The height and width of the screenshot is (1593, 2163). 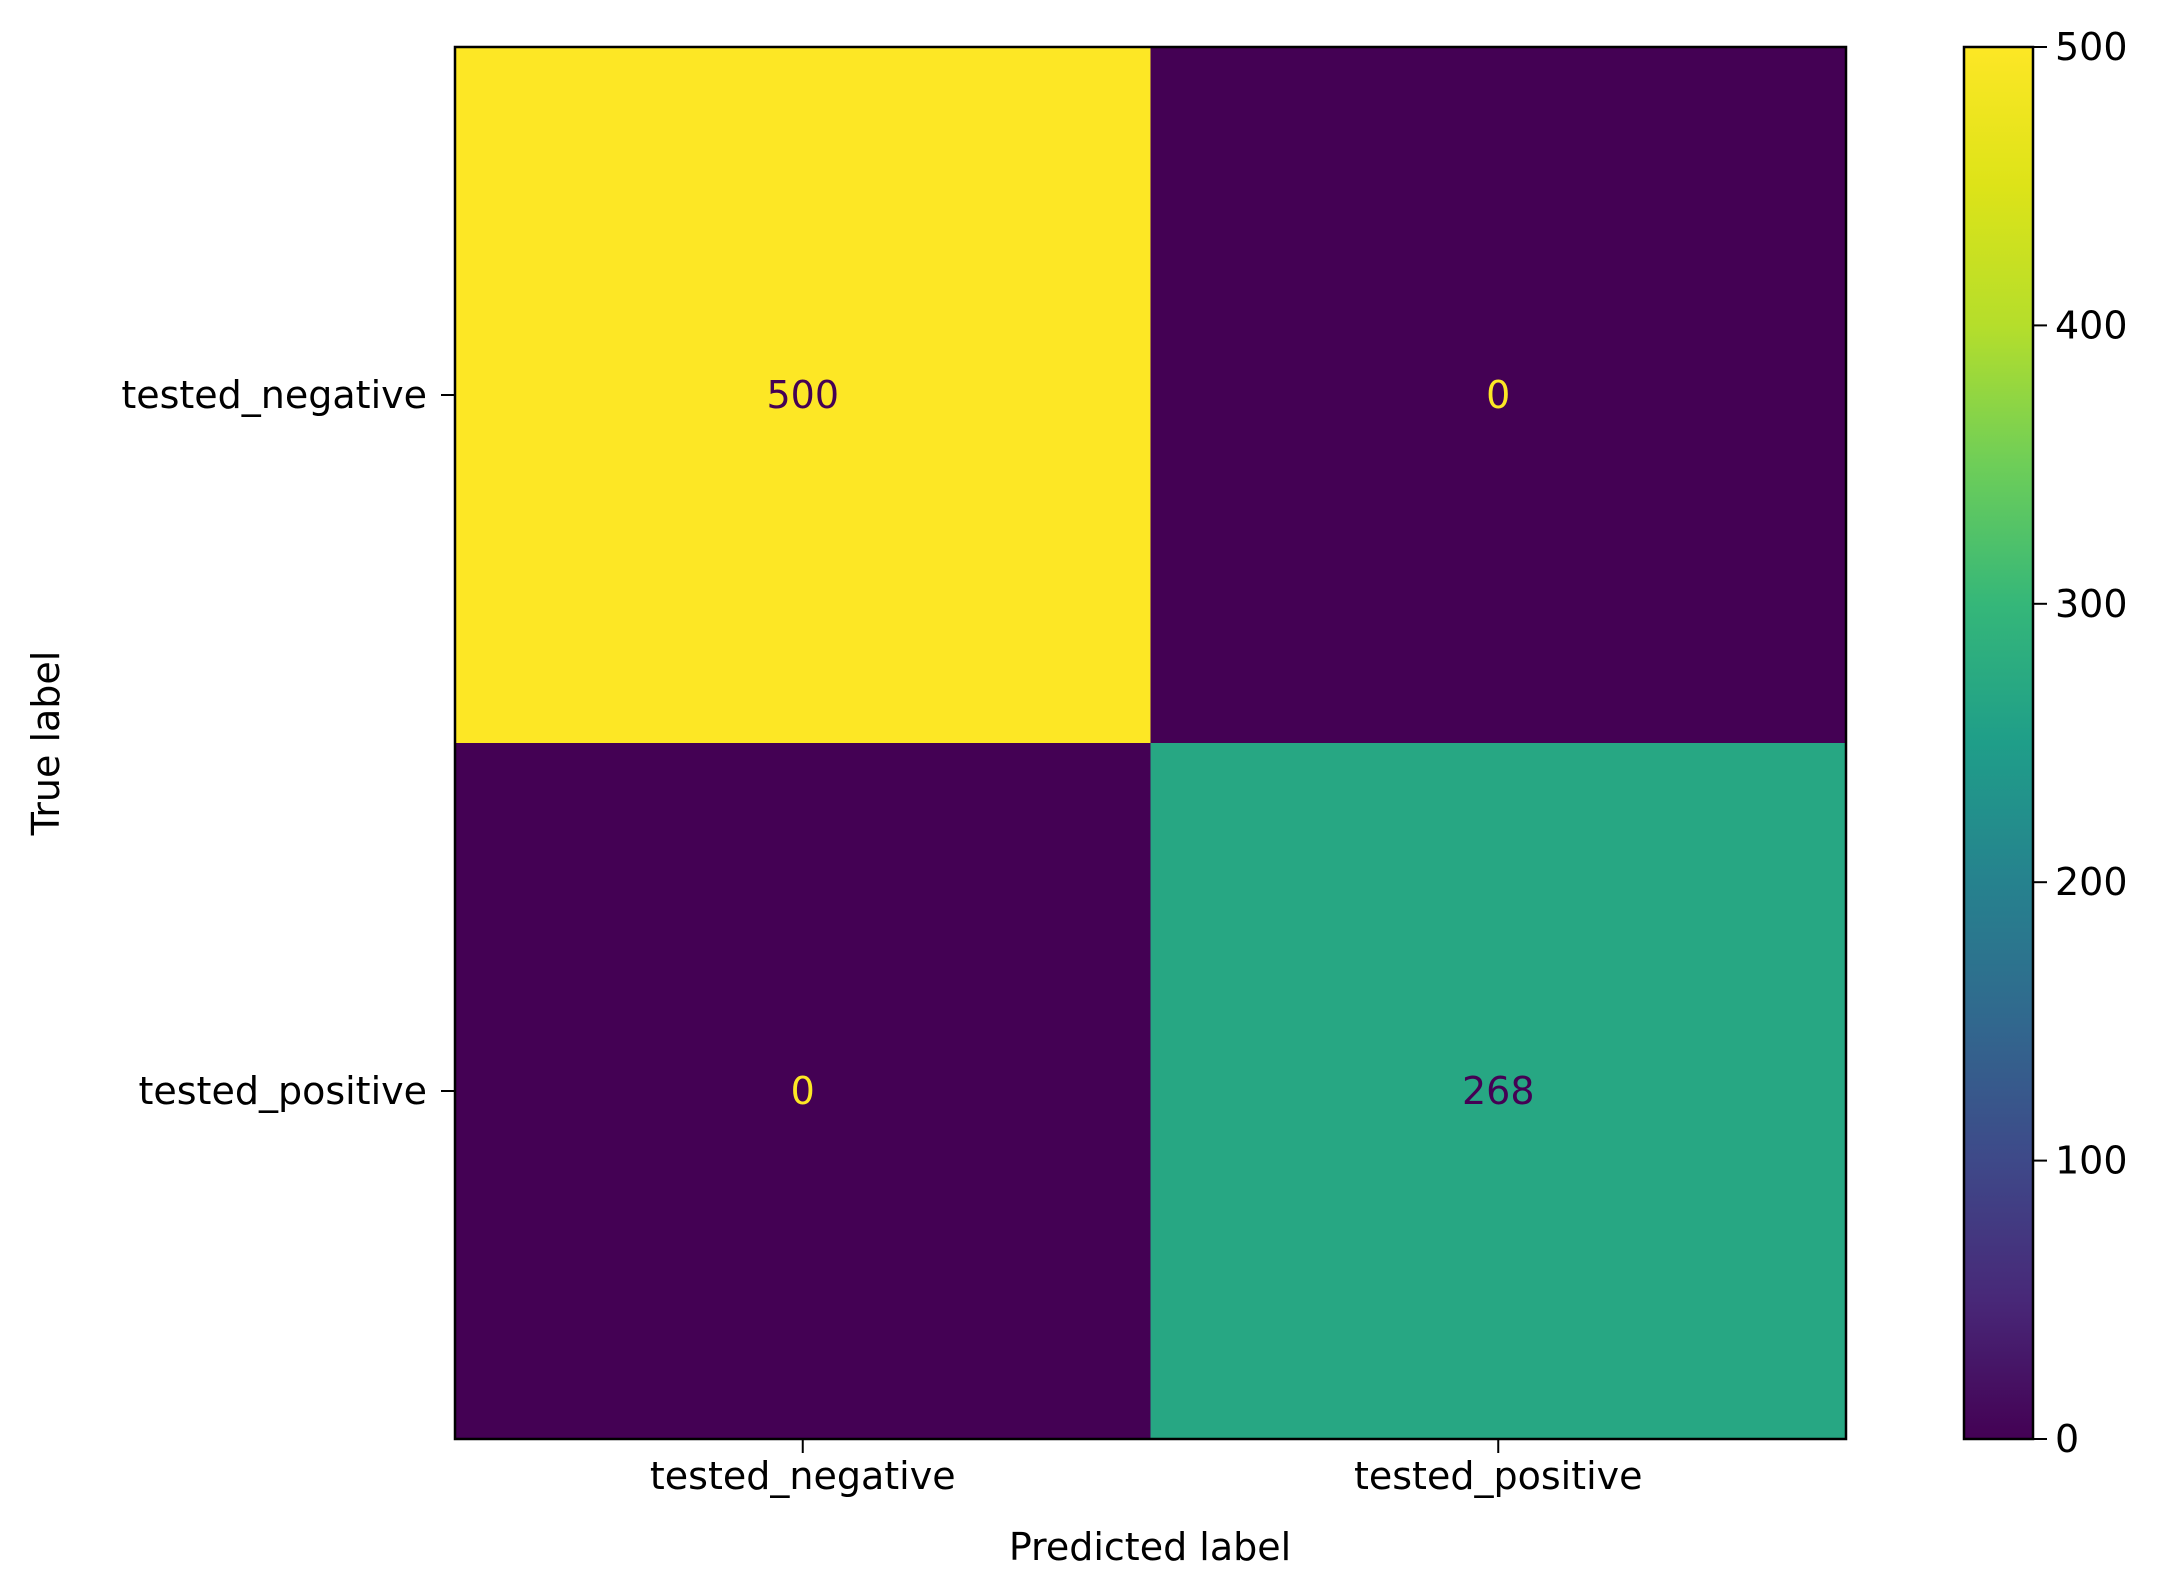 I want to click on colorbar-tick-label: 500, so click(x=2091, y=47).